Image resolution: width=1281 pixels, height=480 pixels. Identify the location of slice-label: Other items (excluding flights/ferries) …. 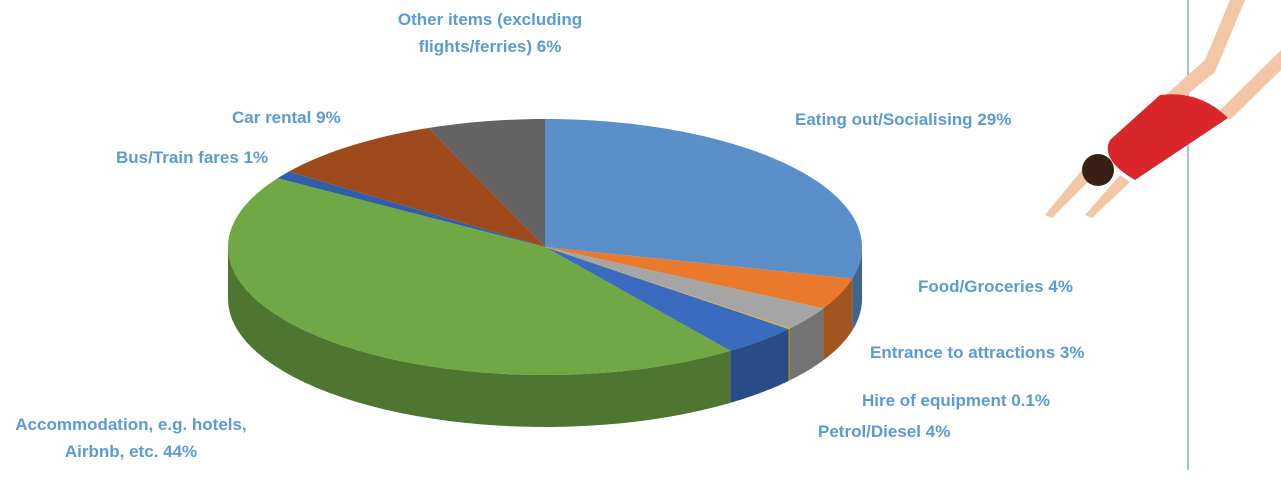
(490, 33).